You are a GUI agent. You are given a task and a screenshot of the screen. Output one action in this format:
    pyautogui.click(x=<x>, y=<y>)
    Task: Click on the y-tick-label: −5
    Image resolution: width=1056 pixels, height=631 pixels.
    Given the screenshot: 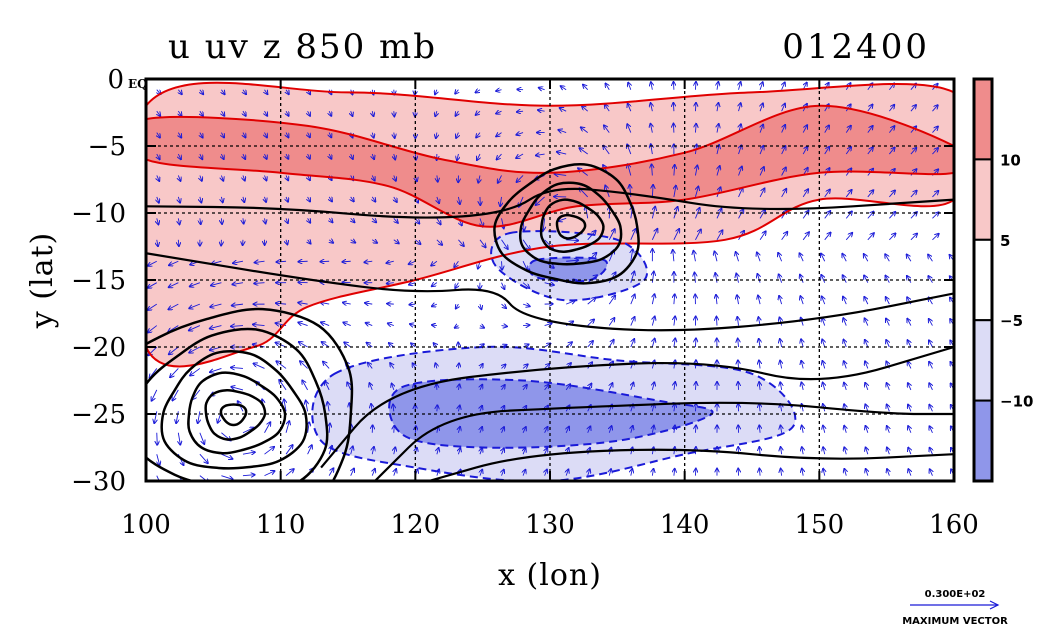 What is the action you would take?
    pyautogui.click(x=107, y=147)
    